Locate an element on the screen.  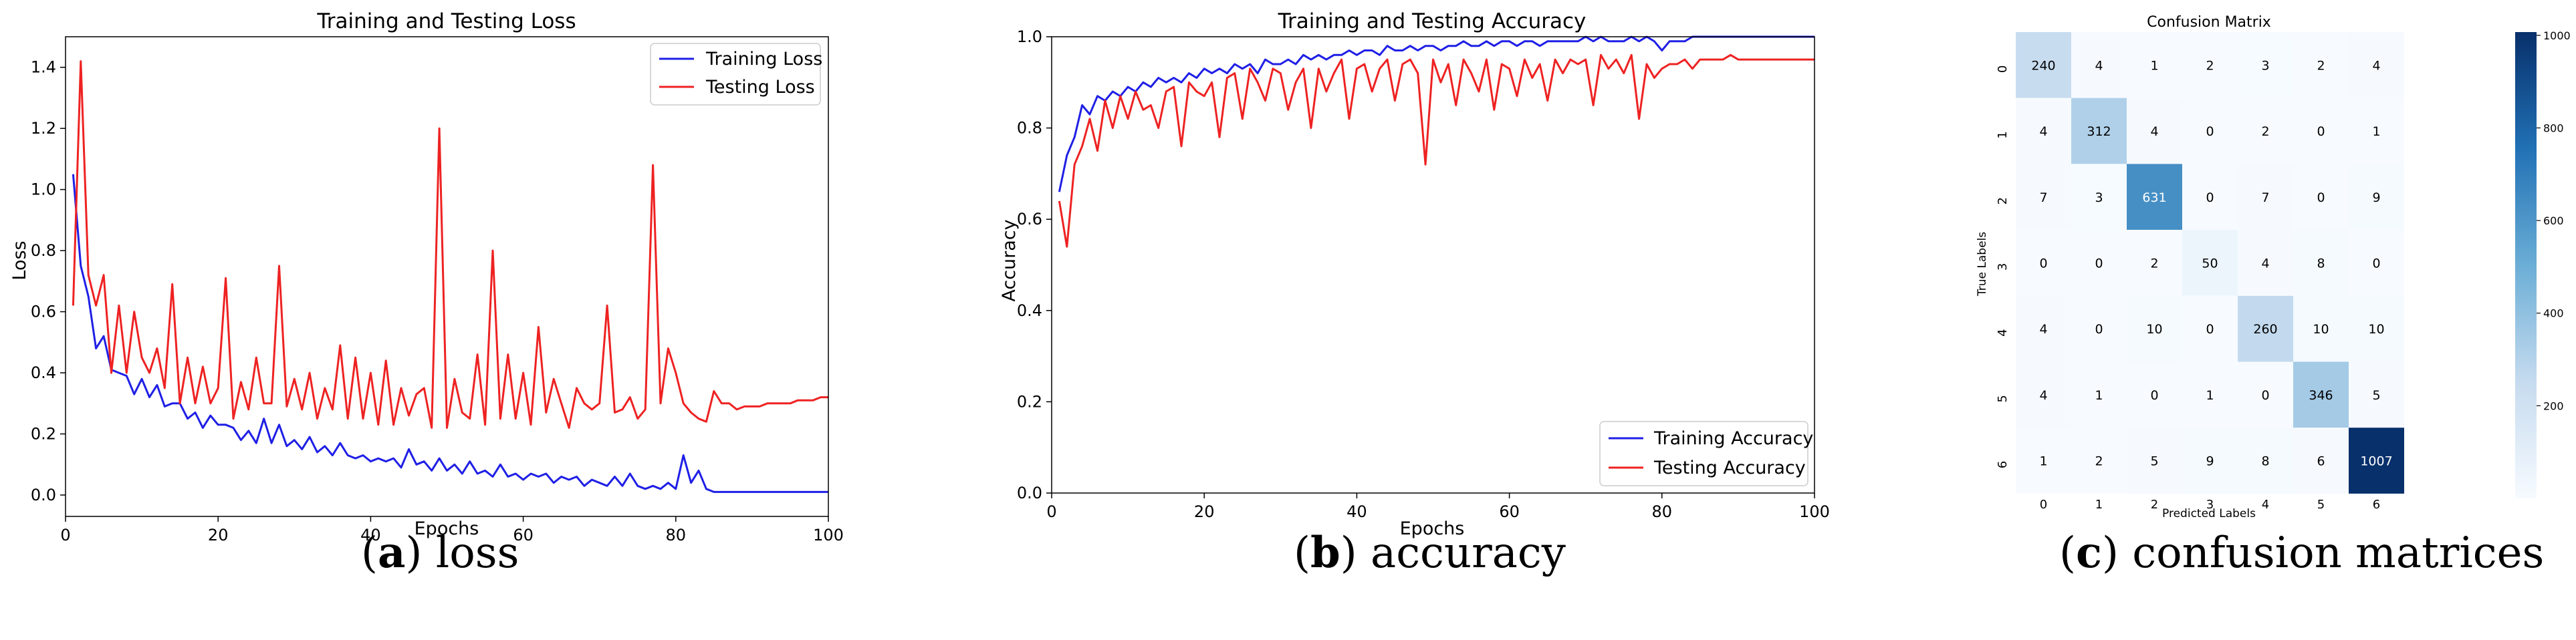
accuracy-x-tick-label: 80 is located at coordinates (1662, 511).